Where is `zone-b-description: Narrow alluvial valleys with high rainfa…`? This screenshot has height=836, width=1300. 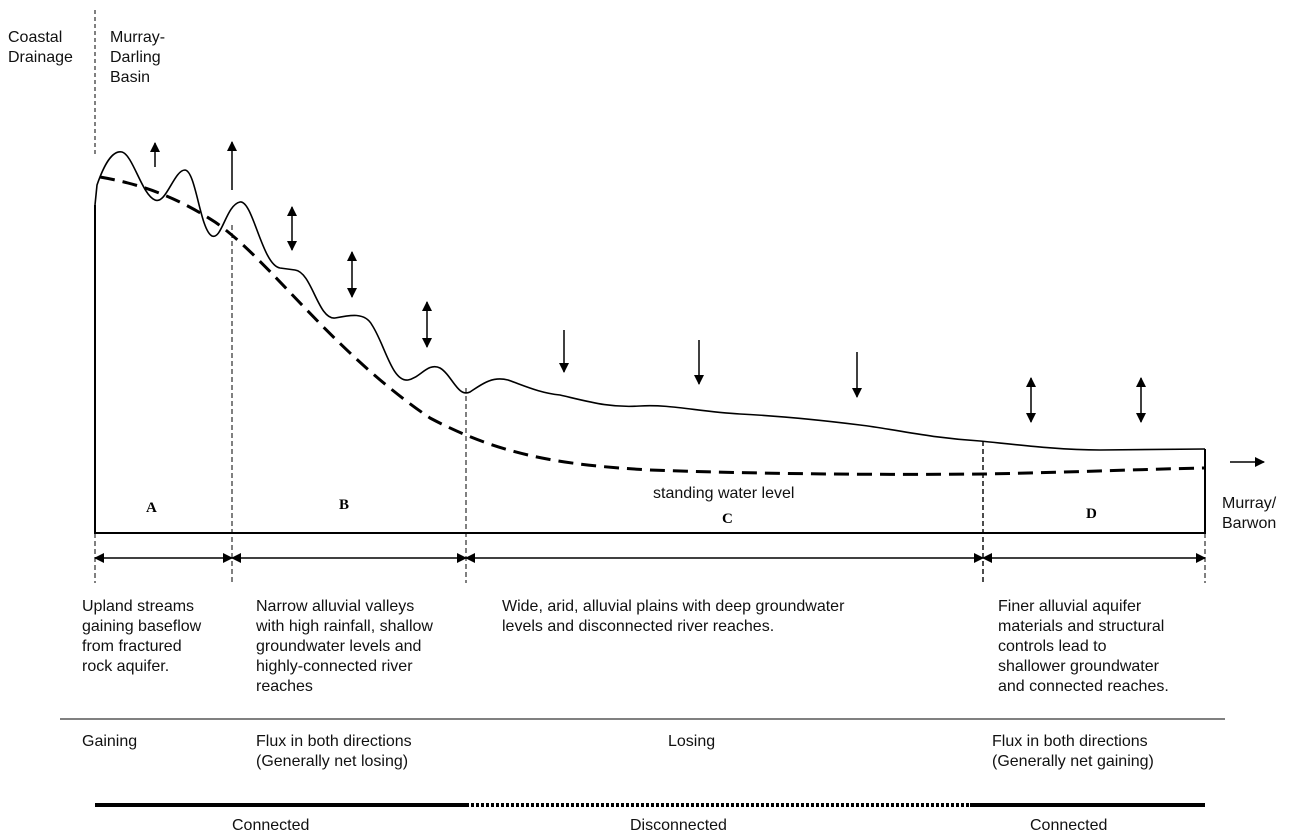
zone-b-description: Narrow alluvial valleys with high rainfa… is located at coordinates (344, 646).